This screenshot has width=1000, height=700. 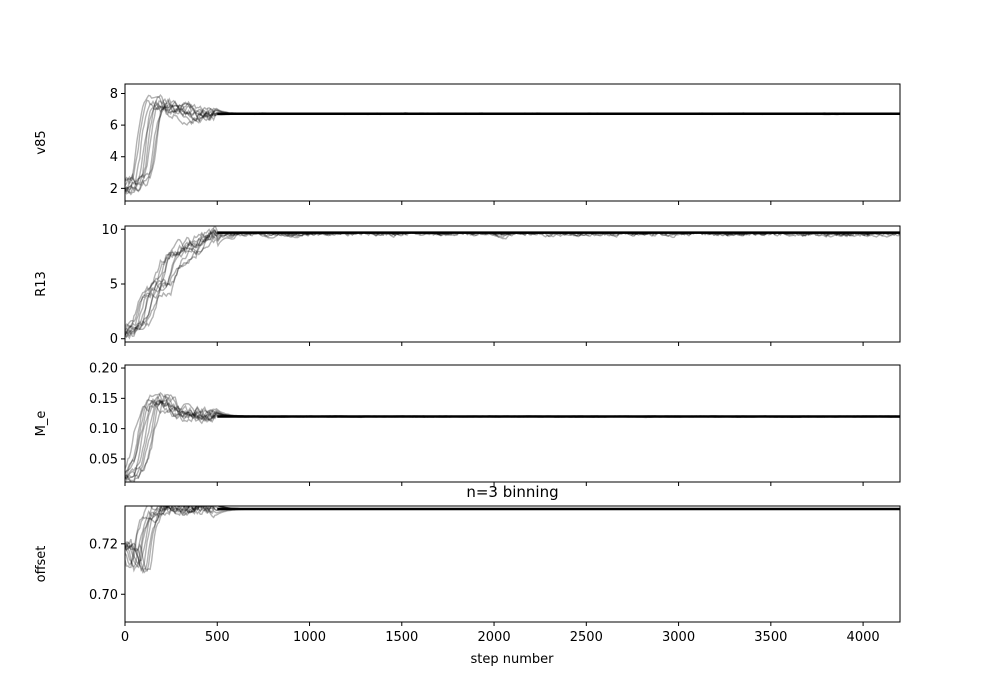 What do you see at coordinates (513, 659) in the screenshot?
I see `x-axis-label: step number` at bounding box center [513, 659].